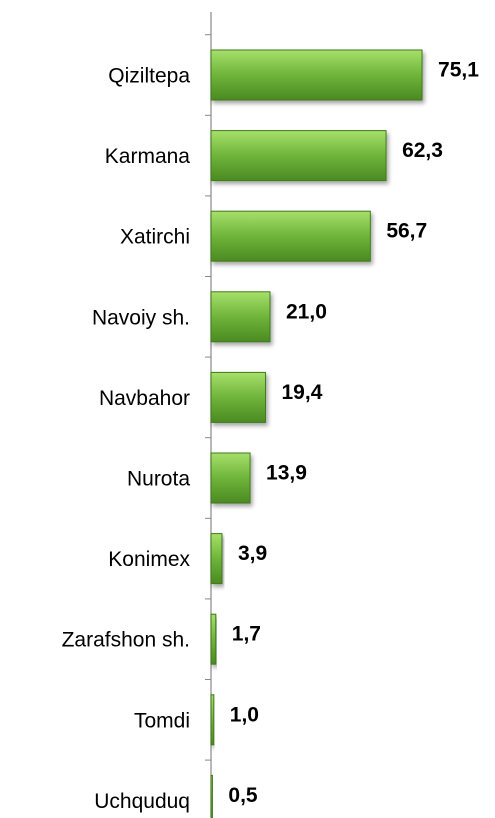 This screenshot has height=818, width=495. I want to click on value-label: 13,9, so click(286, 473).